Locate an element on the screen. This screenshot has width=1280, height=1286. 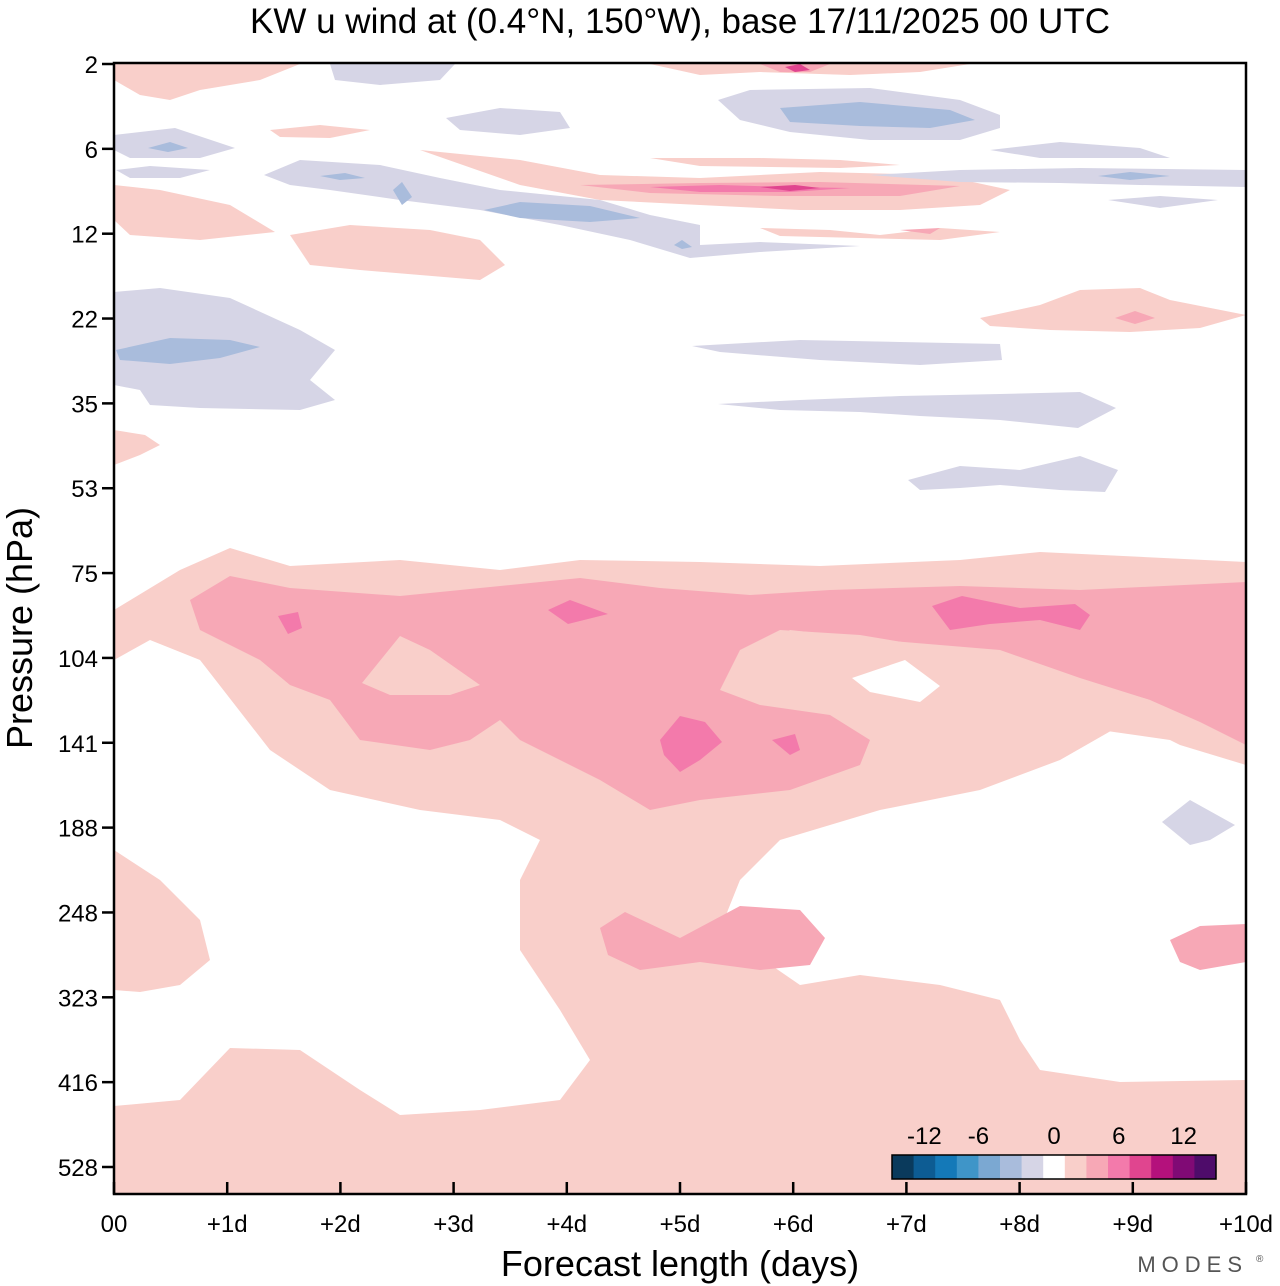
colorbar-label: -12 is located at coordinates (924, 1136).